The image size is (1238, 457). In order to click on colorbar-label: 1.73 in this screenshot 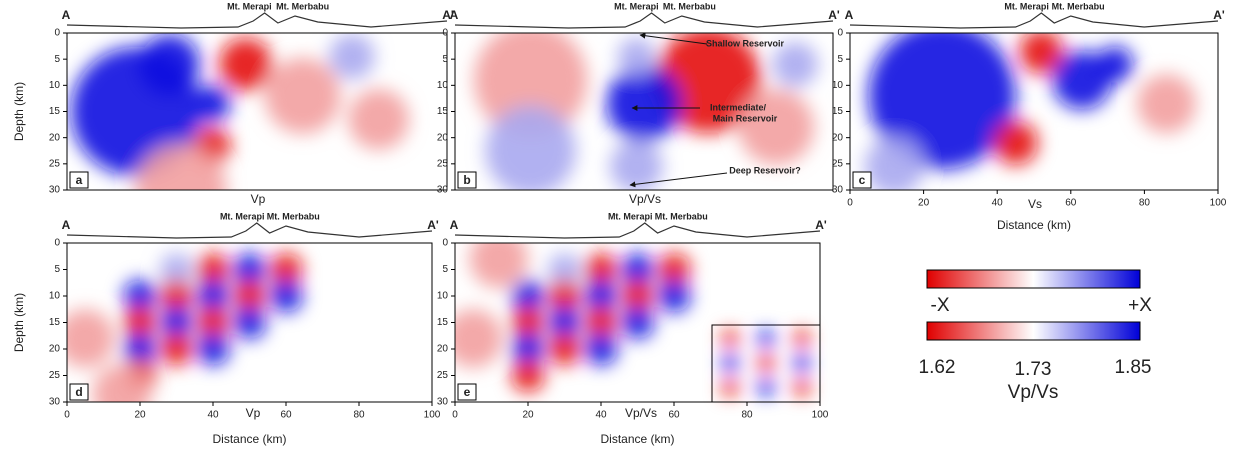, I will do `click(1033, 369)`.